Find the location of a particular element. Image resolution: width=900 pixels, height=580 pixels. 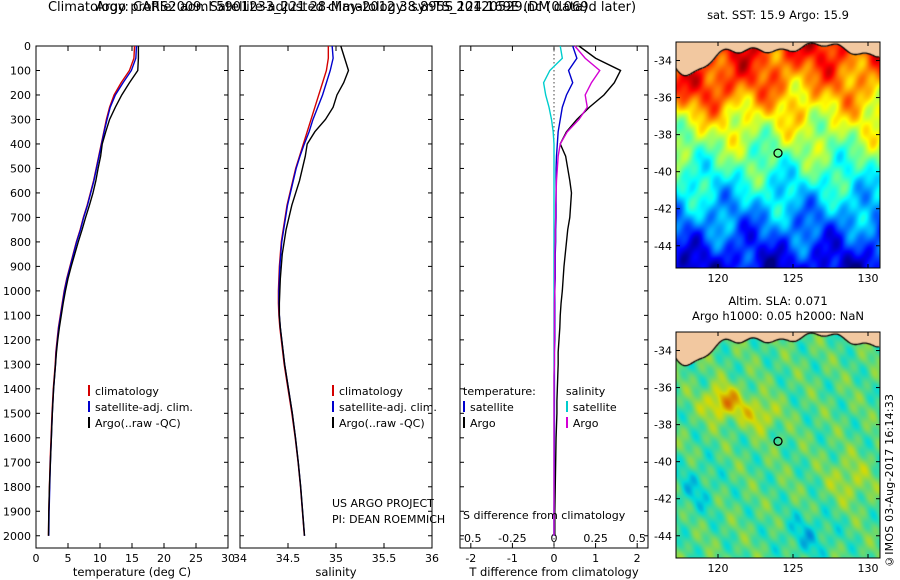

t-argo-line-swatch is located at coordinates (464, 422).